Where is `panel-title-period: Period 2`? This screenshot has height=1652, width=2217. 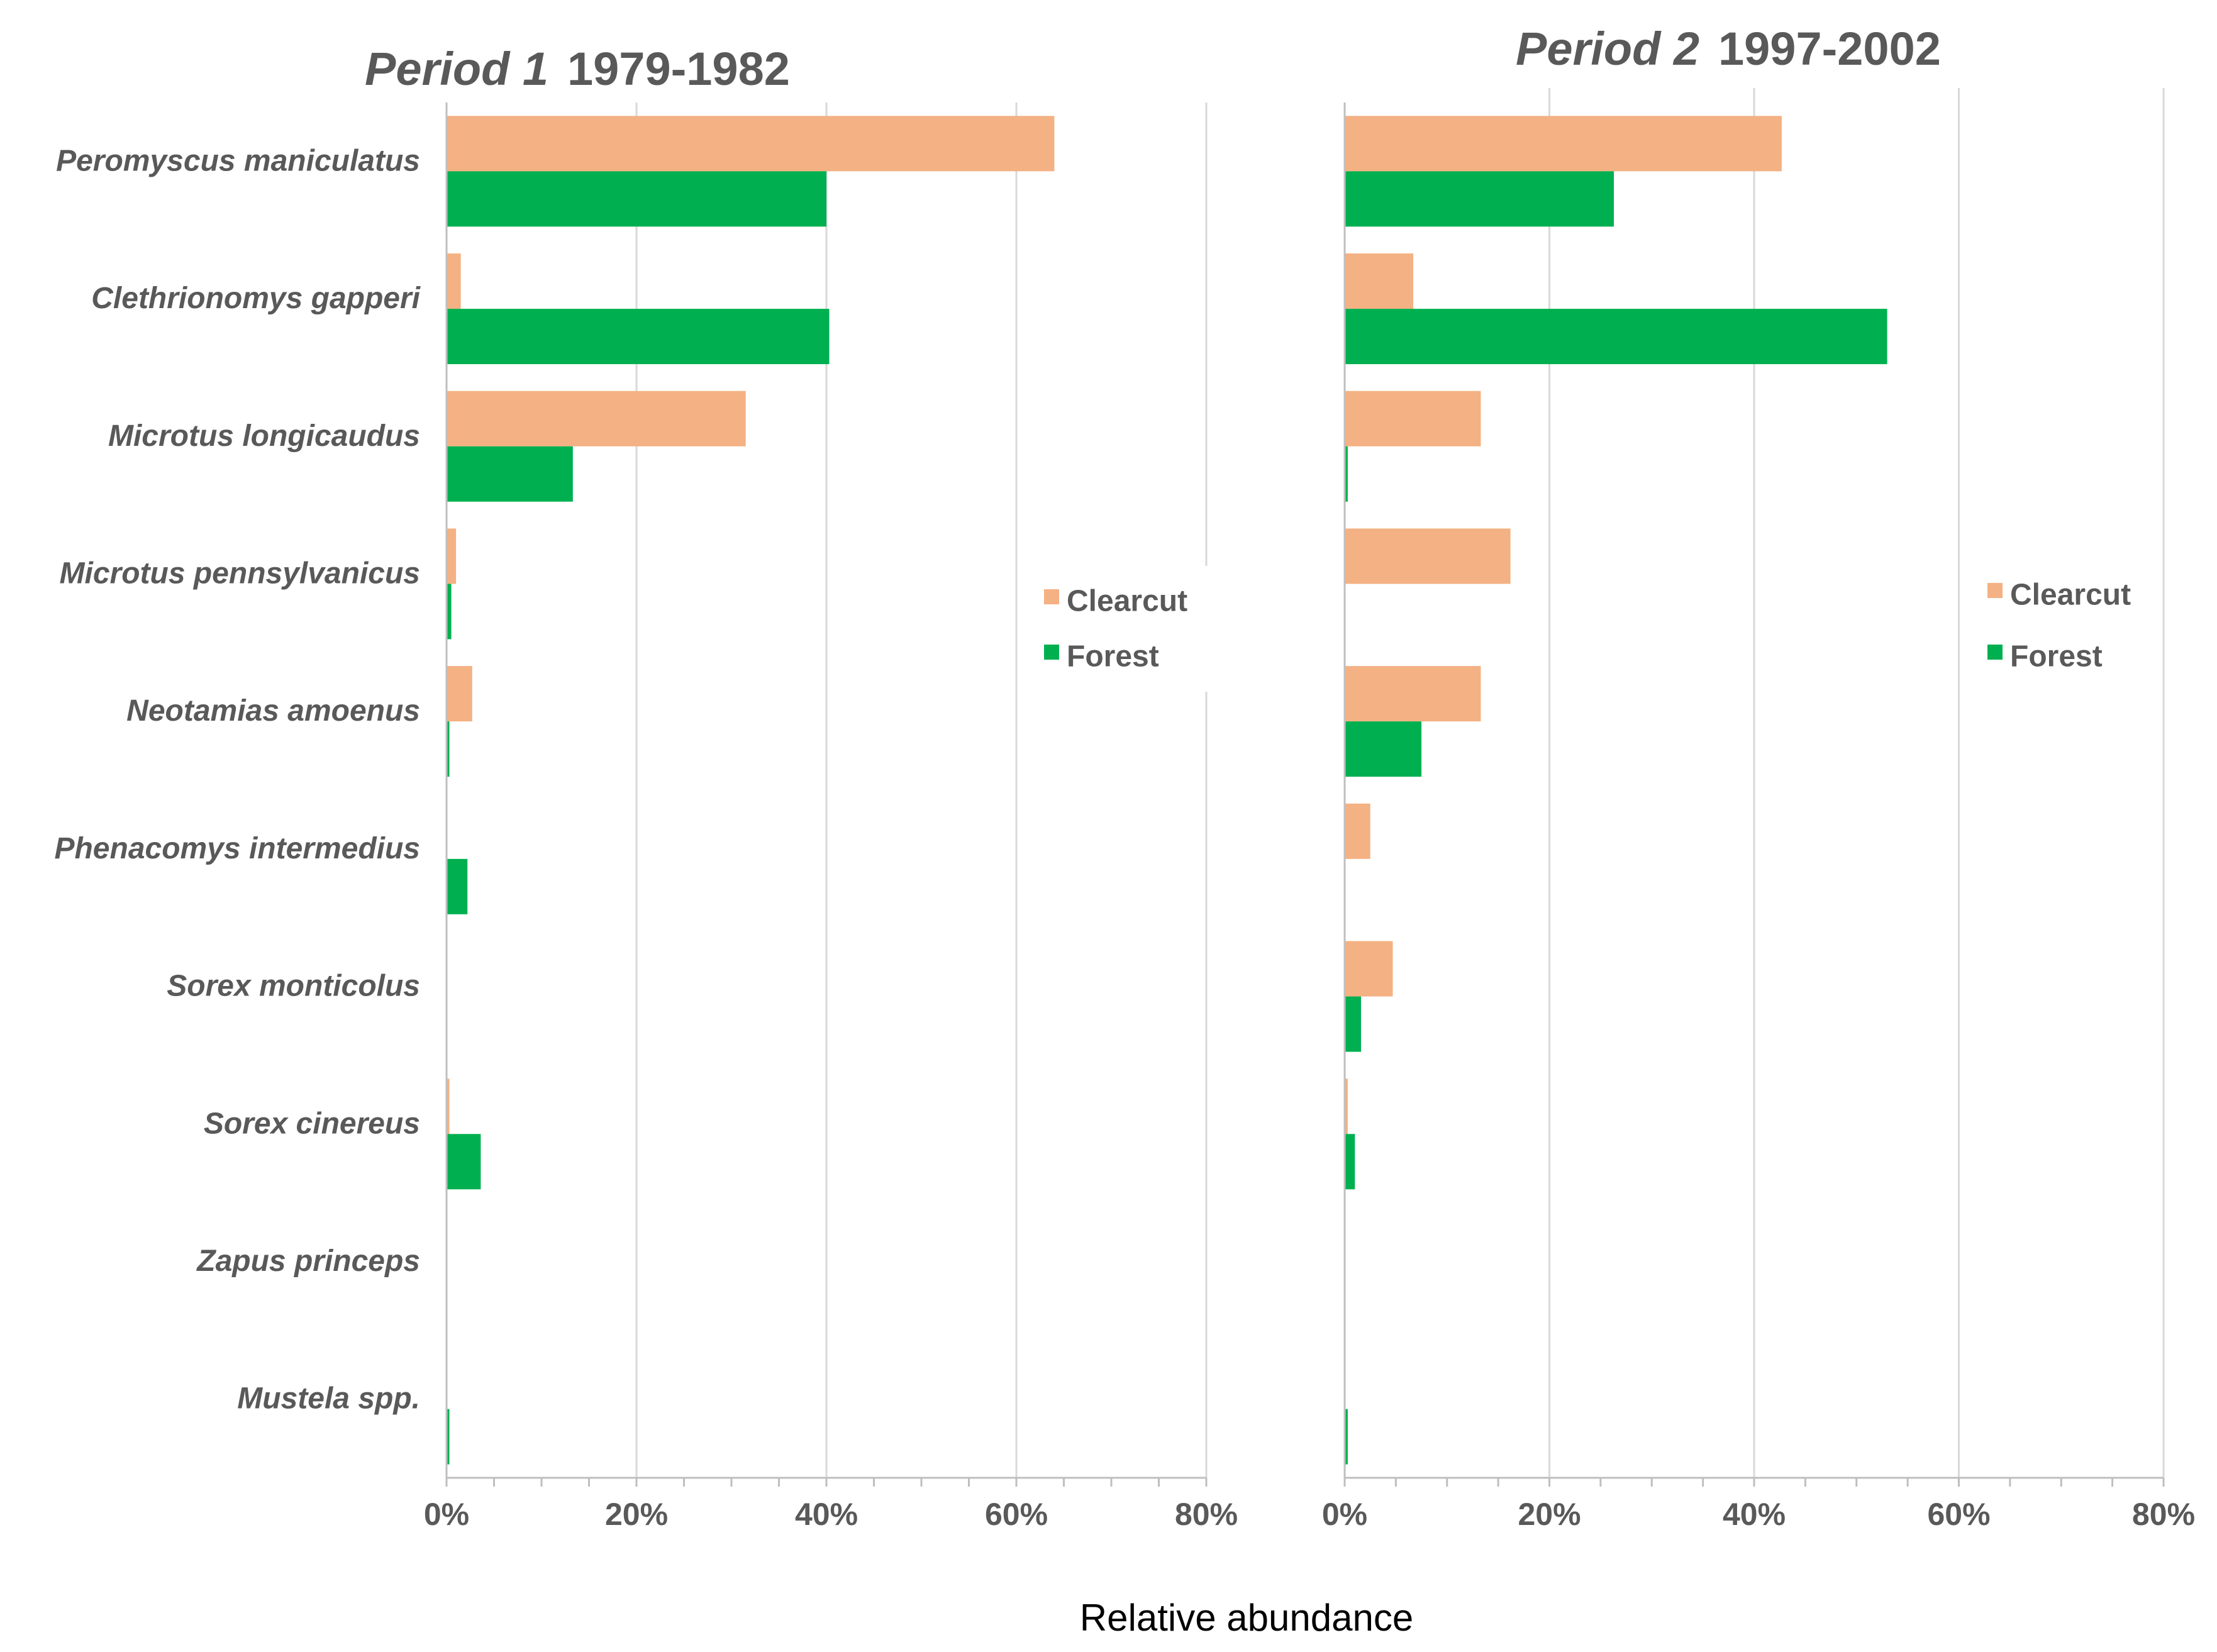
panel-title-period: Period 2 is located at coordinates (1607, 49).